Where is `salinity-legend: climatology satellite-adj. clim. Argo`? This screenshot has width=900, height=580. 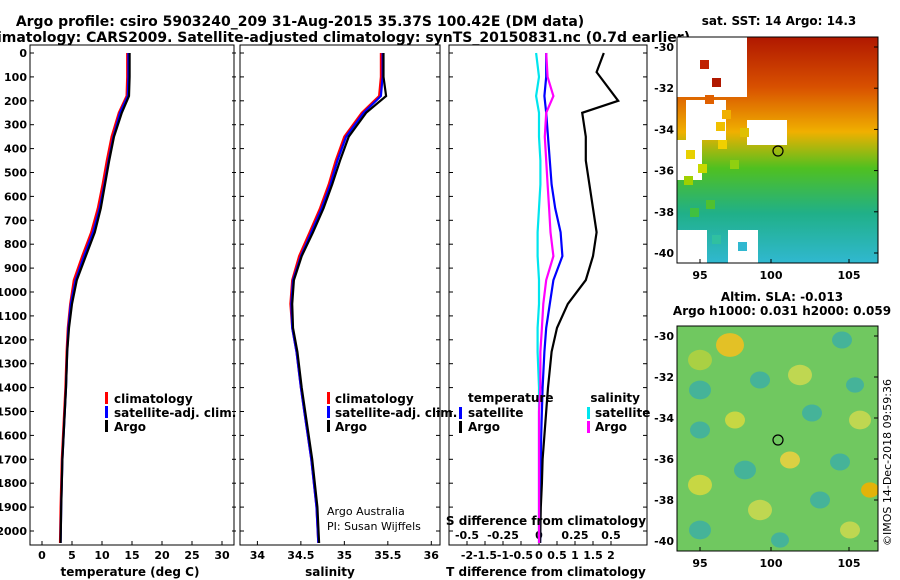
salinity-legend: climatology satellite-adj. clim. Argo is located at coordinates (392, 413).